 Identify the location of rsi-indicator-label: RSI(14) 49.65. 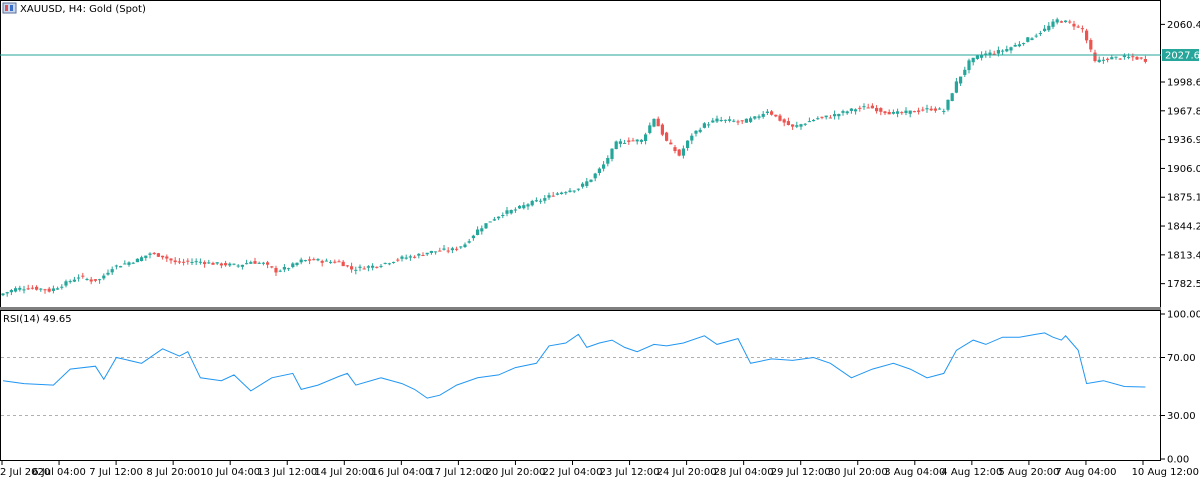
(37, 319).